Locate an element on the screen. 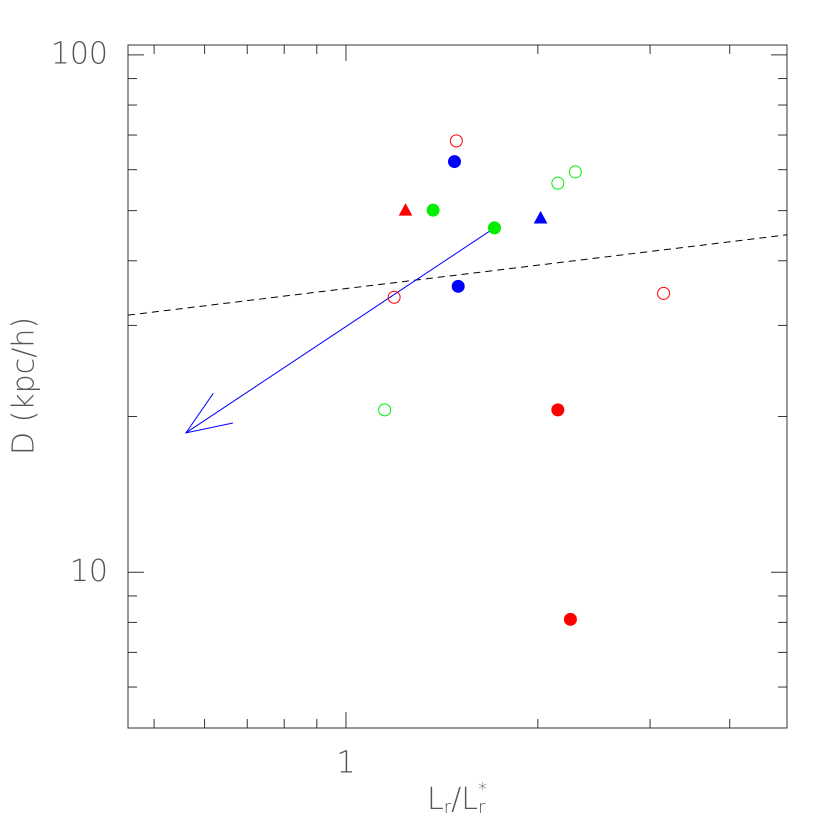 The width and height of the screenshot is (830, 830). x-axis-label: Lr/L* r is located at coordinates (457, 798).